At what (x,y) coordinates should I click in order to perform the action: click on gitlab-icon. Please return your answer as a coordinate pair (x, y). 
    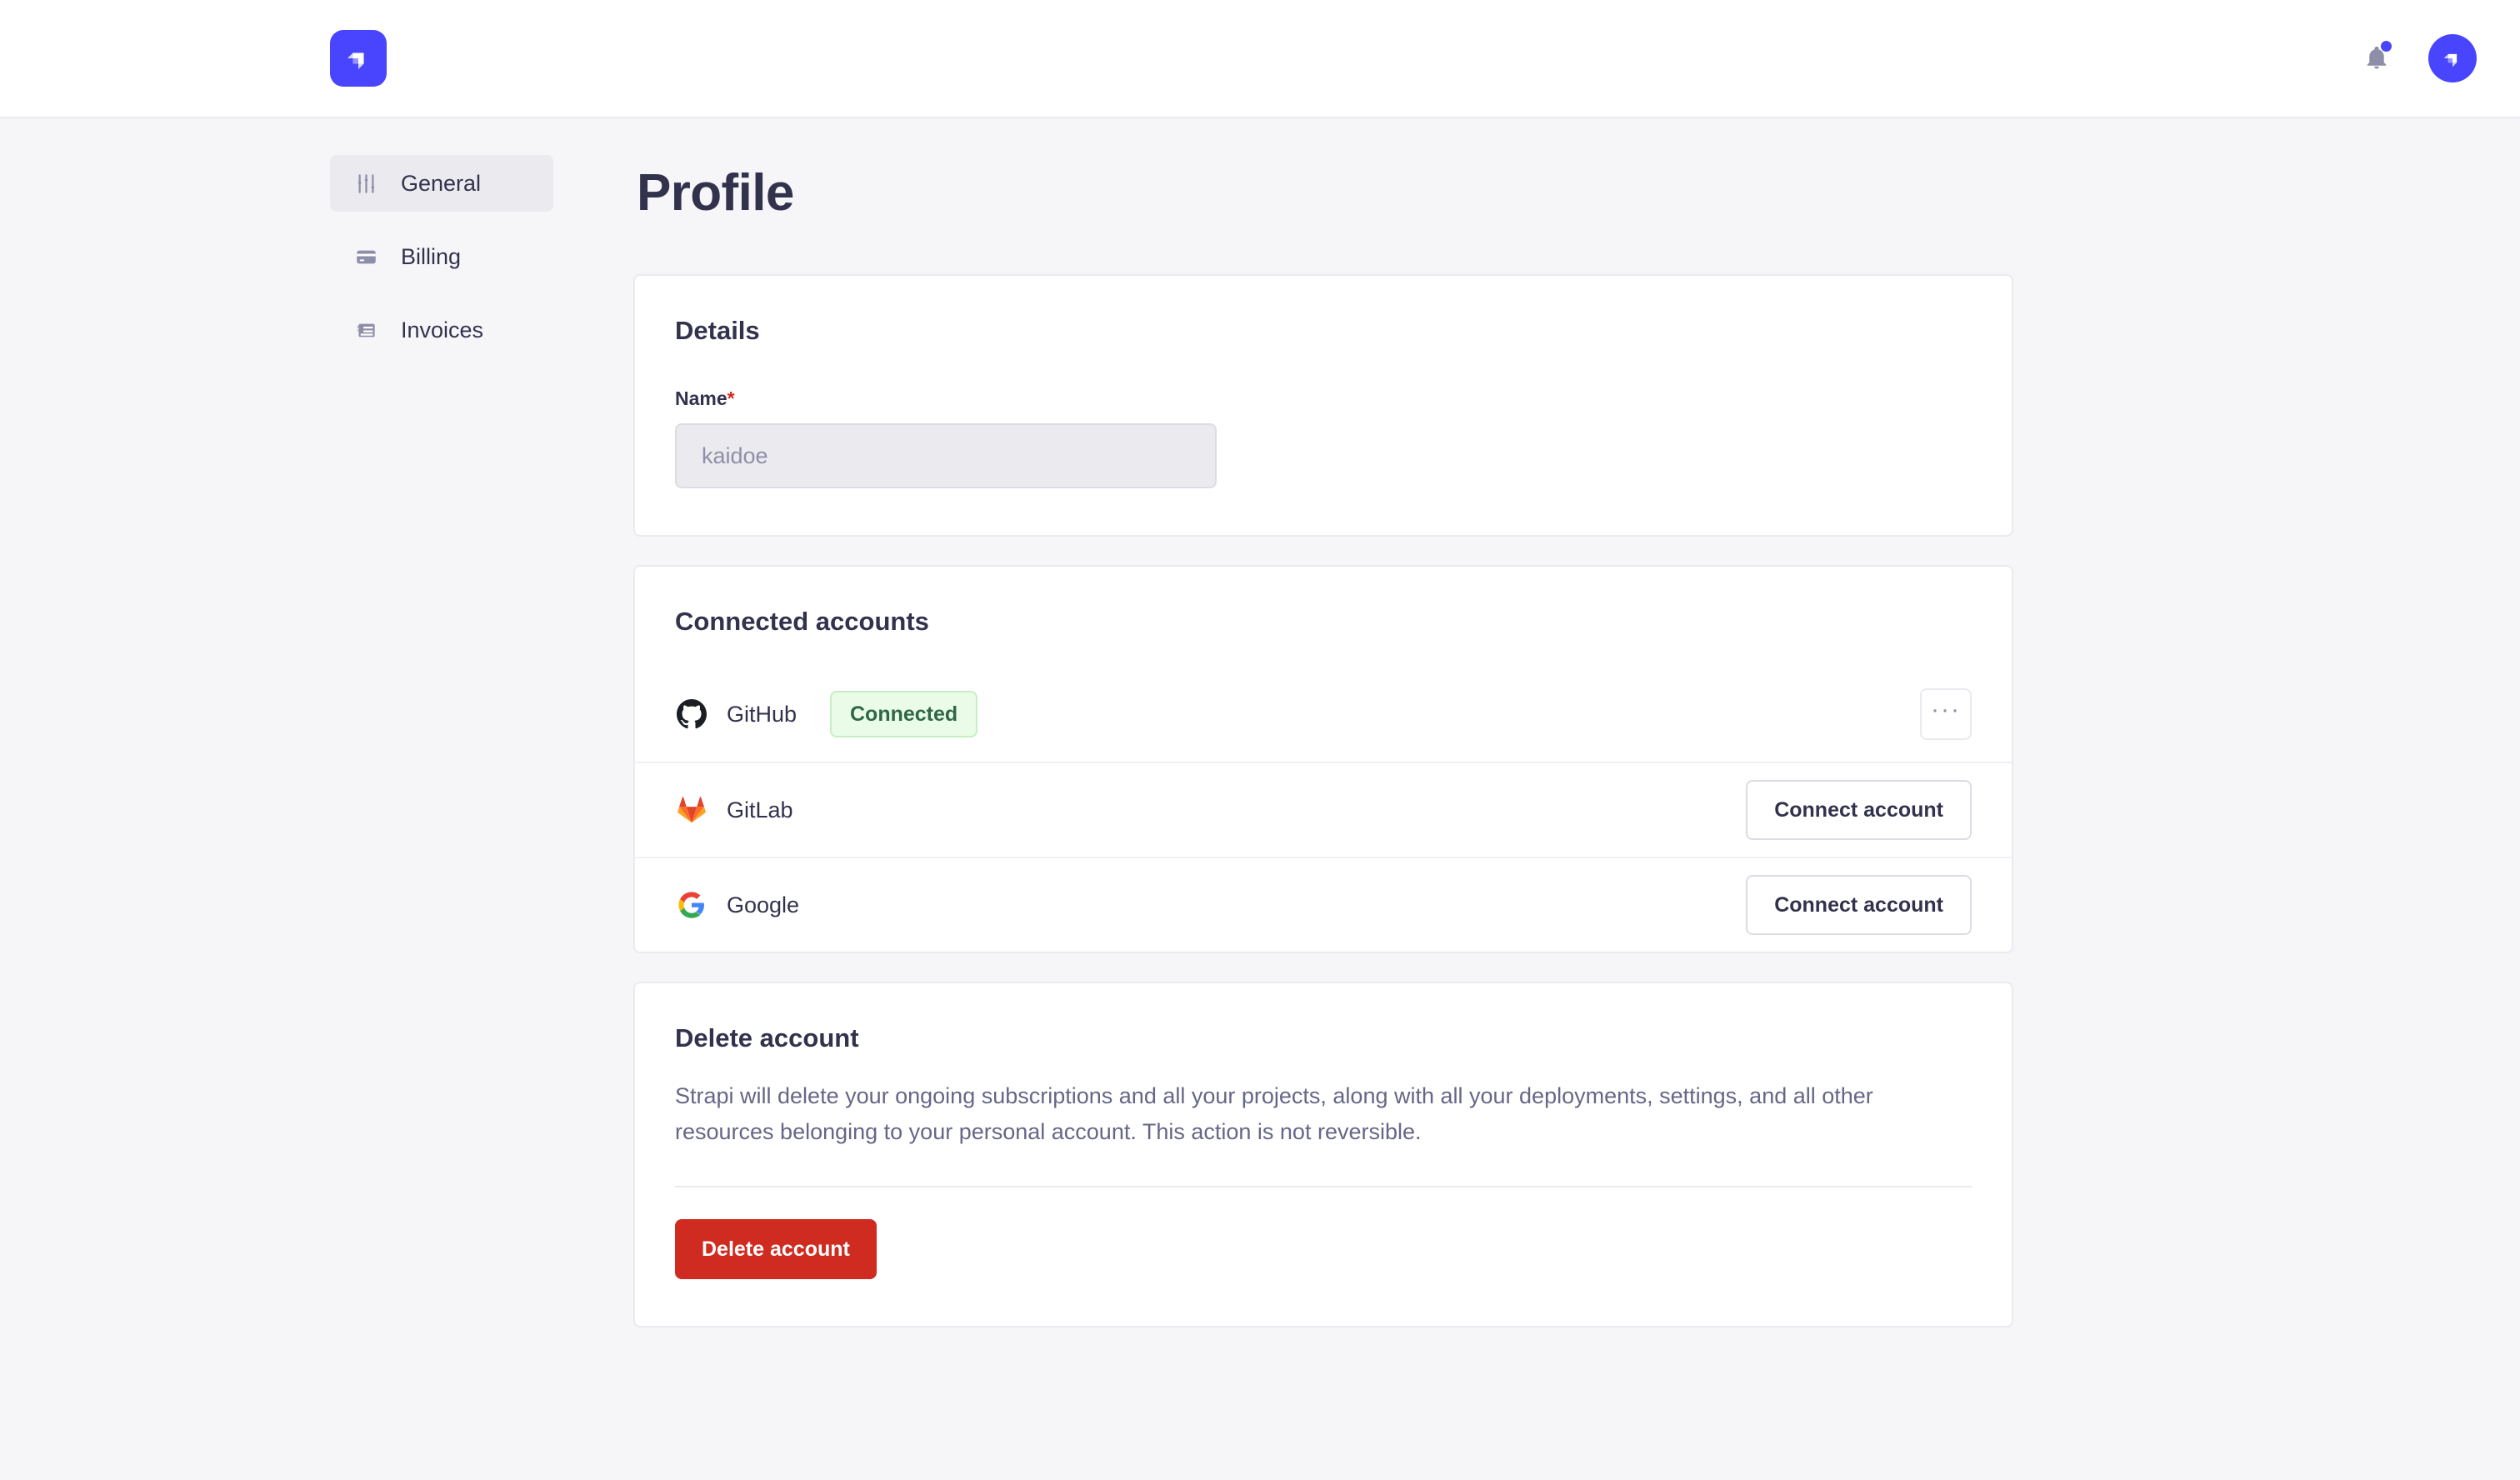
    Looking at the image, I should click on (691, 810).